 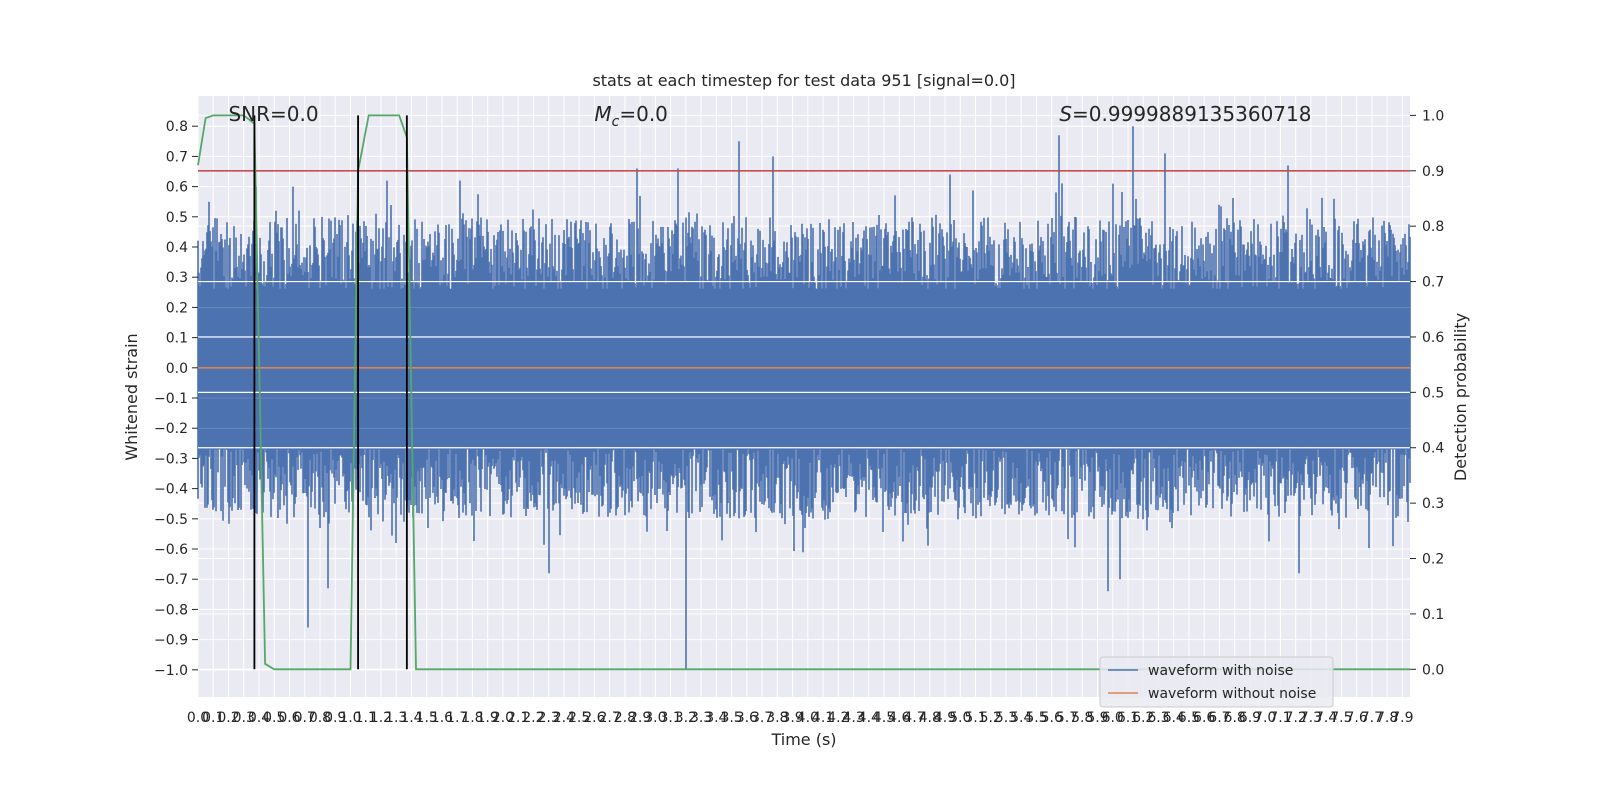 I want to click on x-axis-label: Time (s), so click(x=803, y=739).